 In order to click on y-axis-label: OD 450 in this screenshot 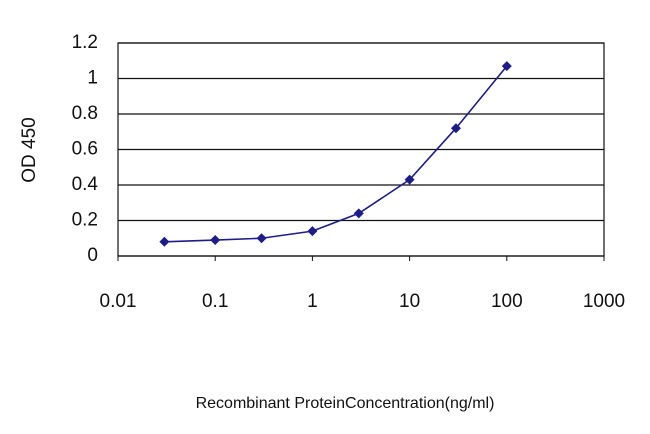, I will do `click(29, 149)`.